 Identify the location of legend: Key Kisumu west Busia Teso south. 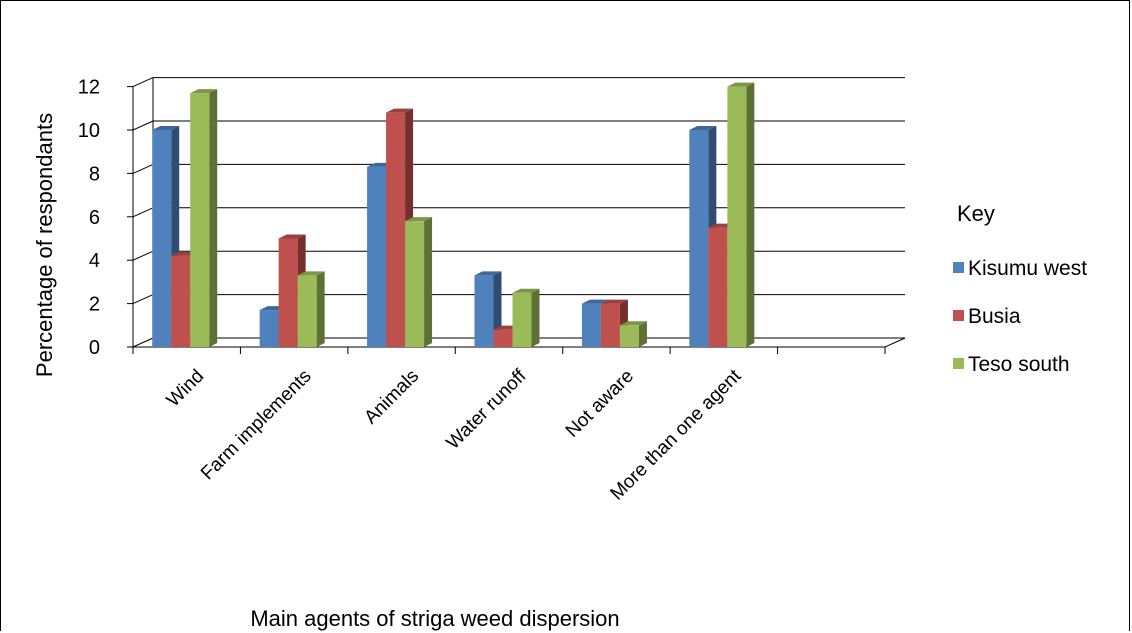
(1020, 288).